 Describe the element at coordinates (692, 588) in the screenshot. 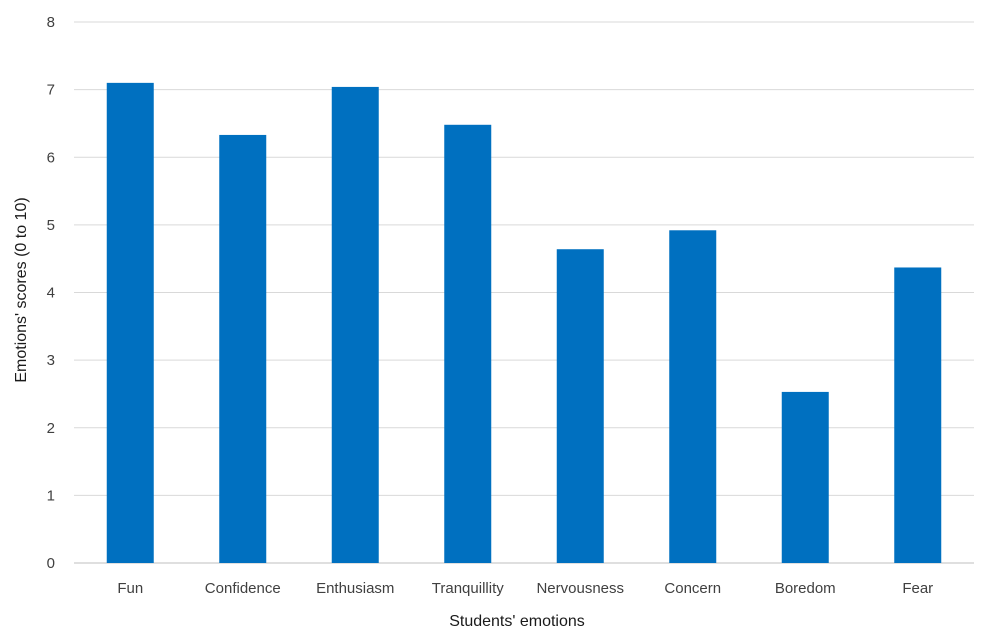

I see `x-tick-label: Concern` at that location.